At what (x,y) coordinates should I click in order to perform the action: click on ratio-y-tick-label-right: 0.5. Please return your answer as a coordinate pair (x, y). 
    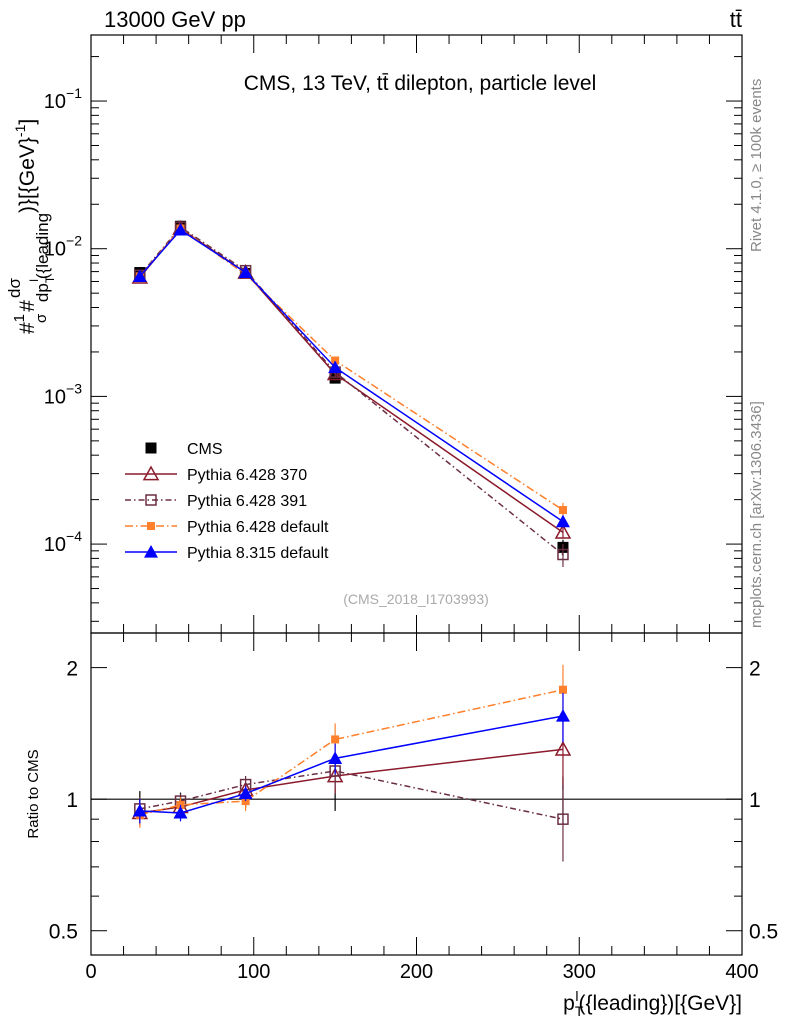
    Looking at the image, I should click on (763, 932).